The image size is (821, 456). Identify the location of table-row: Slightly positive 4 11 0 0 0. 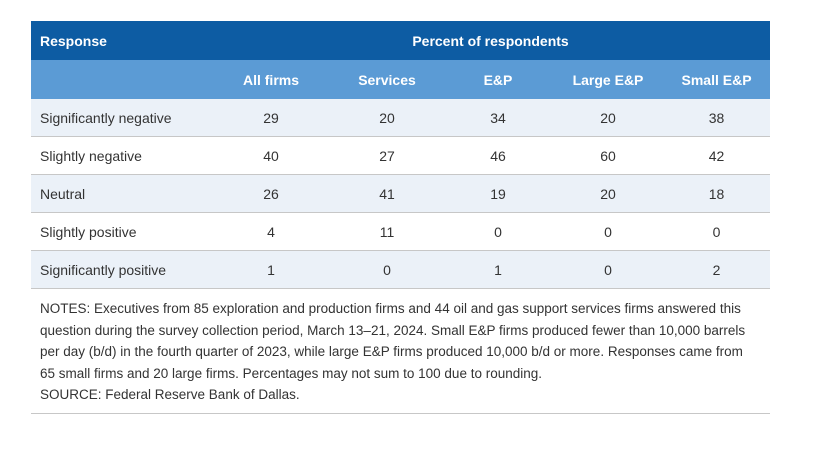
(401, 231).